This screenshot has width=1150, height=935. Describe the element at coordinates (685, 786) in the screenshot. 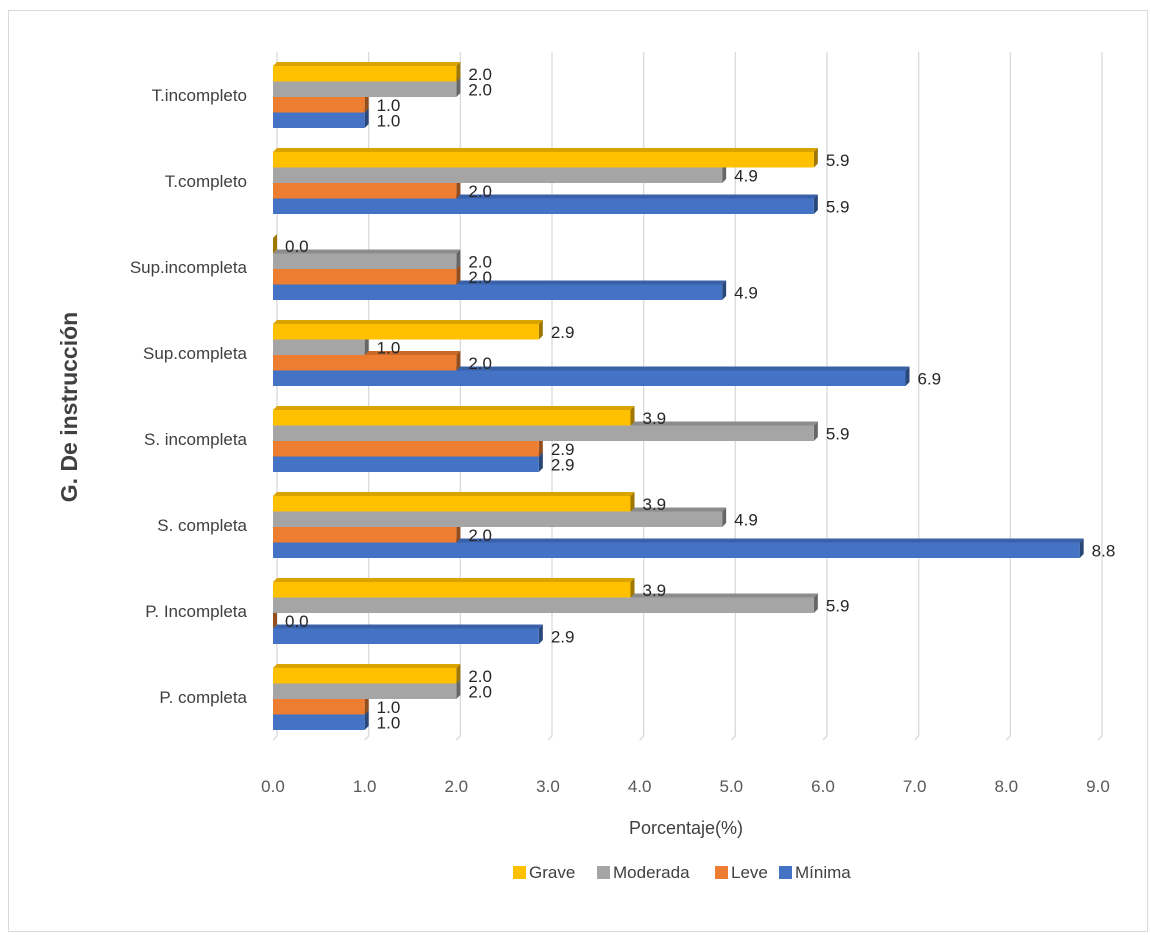

I see `x-tick-labels: 0.0 1.0 2.0 3.0 4.0 5.0 6.0 7.0 8.0 9.0` at that location.